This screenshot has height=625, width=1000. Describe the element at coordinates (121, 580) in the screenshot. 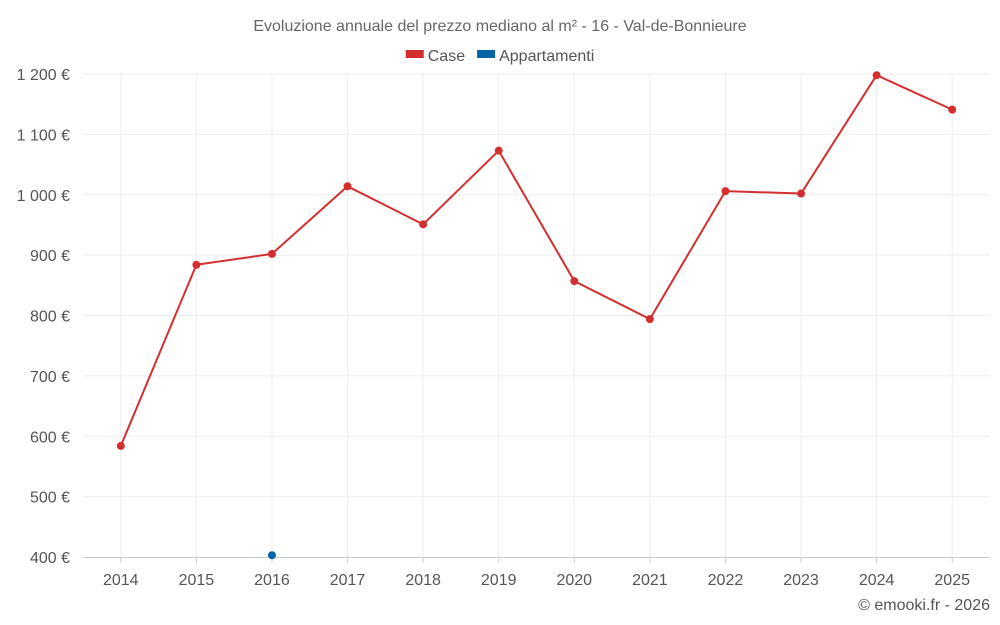

I see `x-tick-label: 2014` at that location.